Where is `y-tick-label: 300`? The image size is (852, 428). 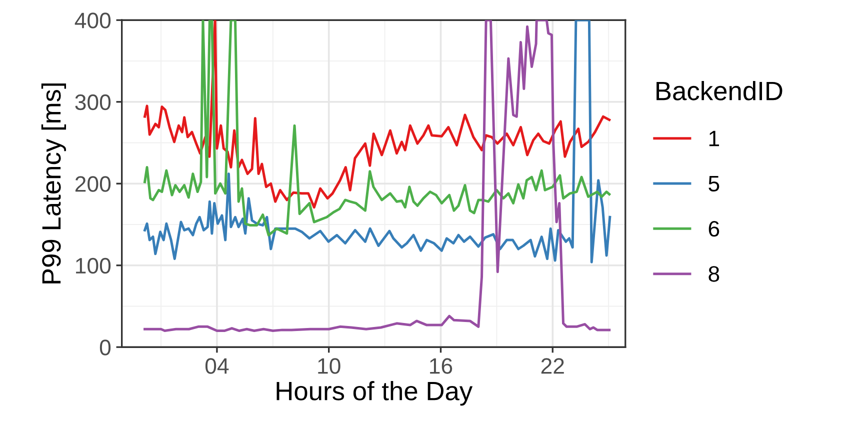
y-tick-label: 300 is located at coordinates (93, 102).